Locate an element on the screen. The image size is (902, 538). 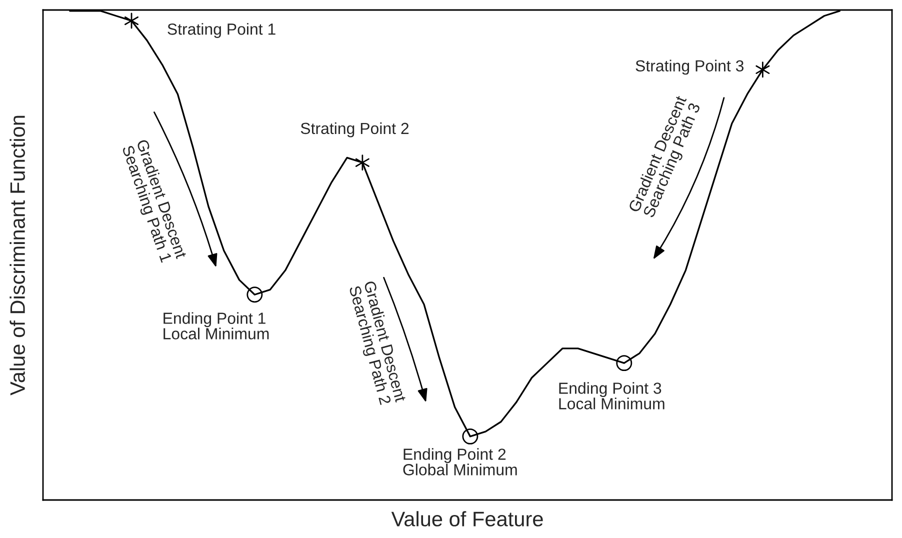
annotation: Ending Point 3 Local Minimum is located at coordinates (611, 396).